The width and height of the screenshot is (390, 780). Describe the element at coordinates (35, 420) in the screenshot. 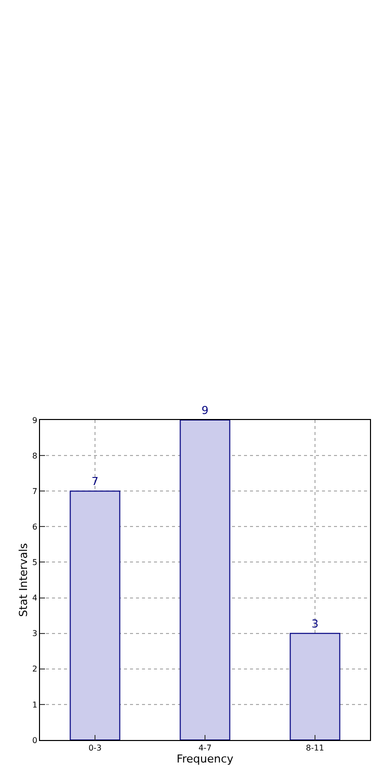

I see `y-tick-label: 9` at that location.